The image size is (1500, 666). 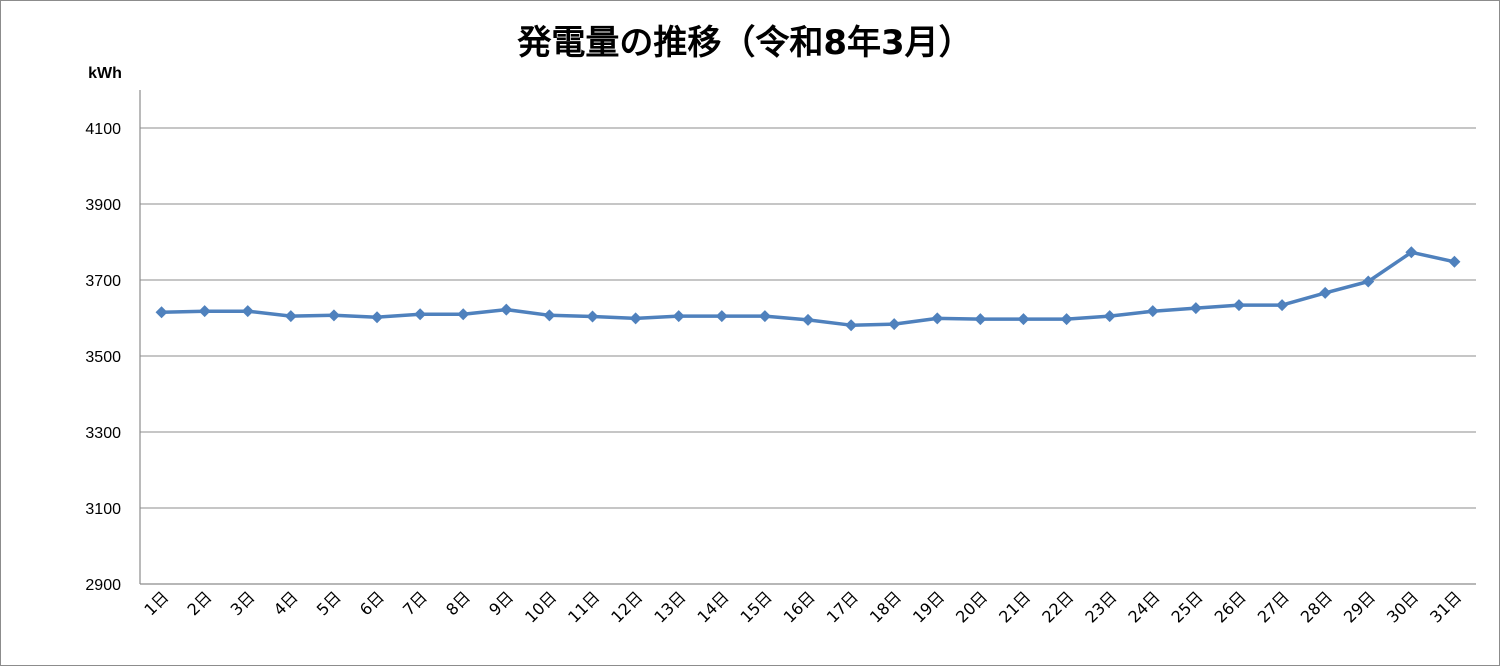 What do you see at coordinates (744, 43) in the screenshot?
I see `chart-title: 発電量の推移（令和8年3月）` at bounding box center [744, 43].